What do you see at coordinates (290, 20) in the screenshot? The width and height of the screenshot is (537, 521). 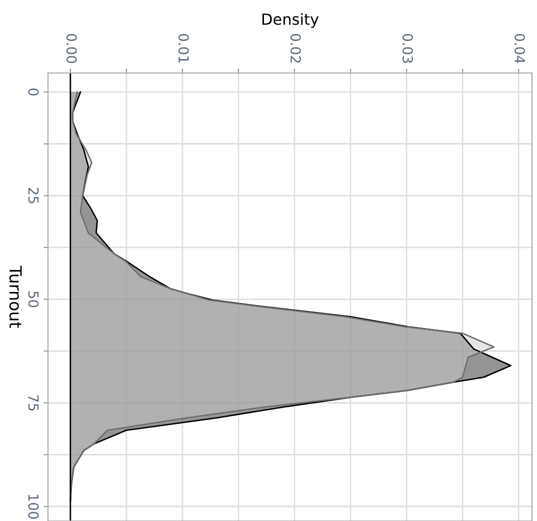 I see `x-axis-title: Density` at bounding box center [290, 20].